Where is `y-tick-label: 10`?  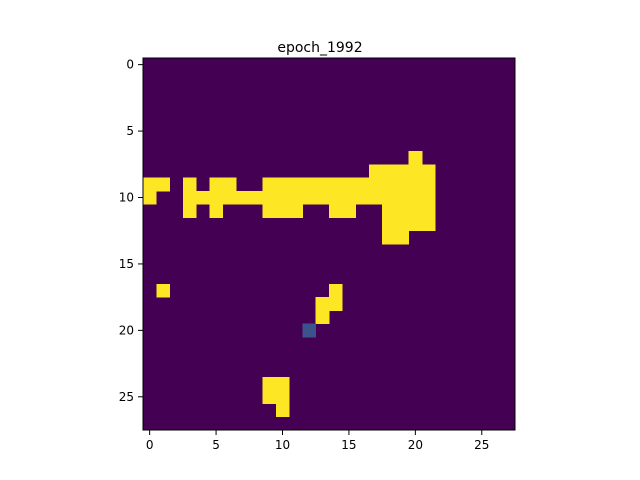
y-tick-label: 10 is located at coordinates (126, 198).